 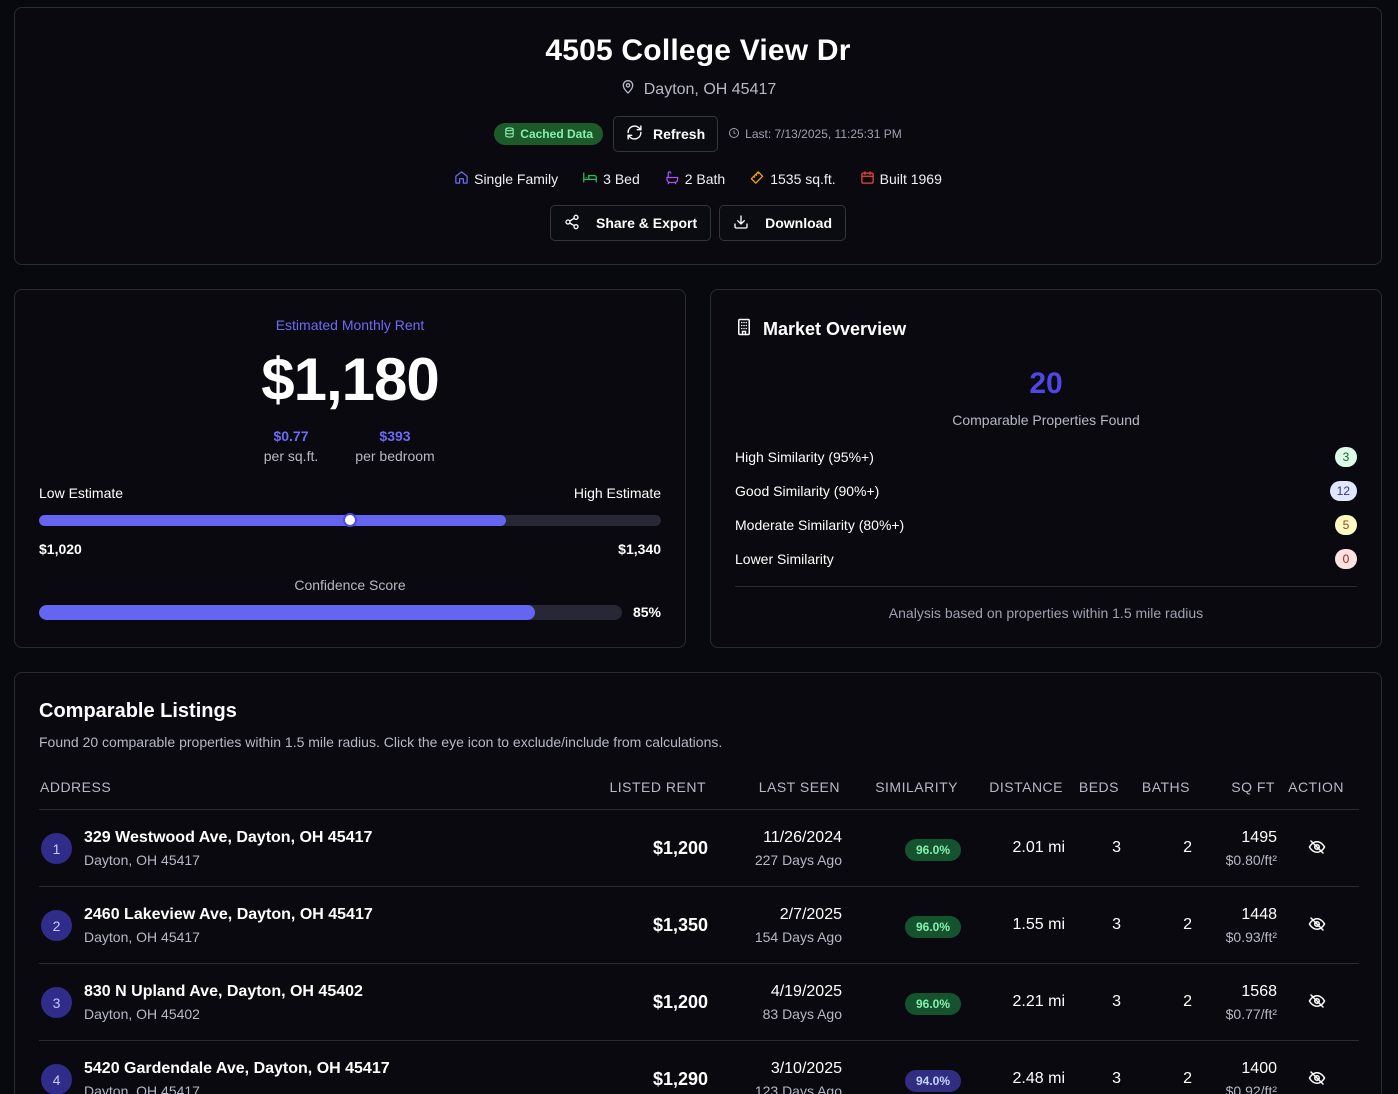 I want to click on rent-estimate-value: $1,180, so click(x=350, y=379).